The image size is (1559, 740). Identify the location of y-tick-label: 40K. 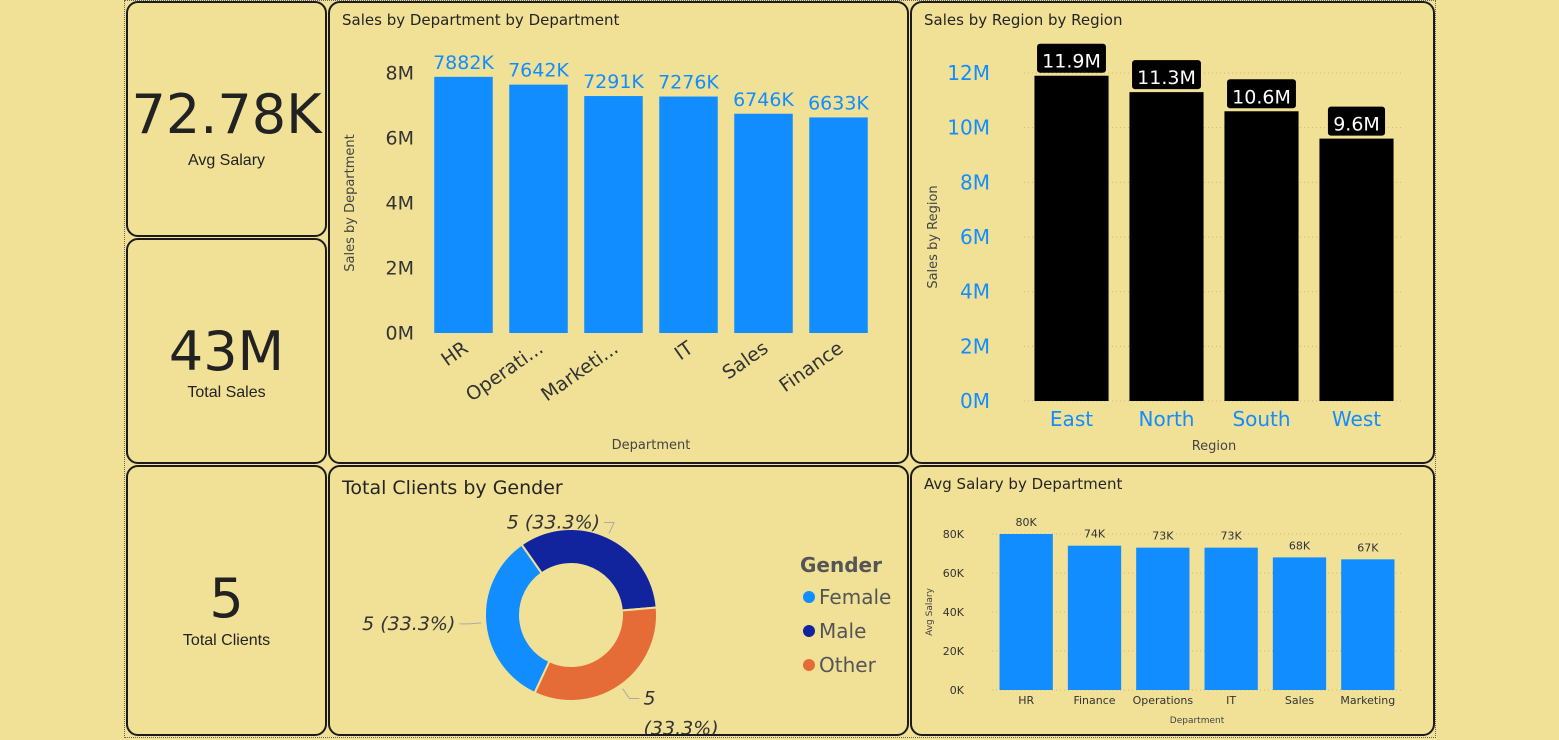
(954, 612).